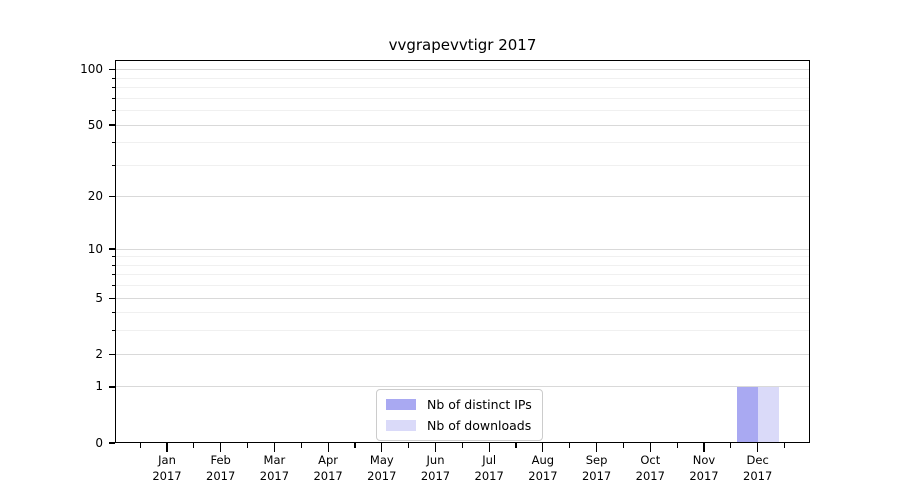  Describe the element at coordinates (220, 460) in the screenshot. I see `x-tick-month: Feb` at that location.